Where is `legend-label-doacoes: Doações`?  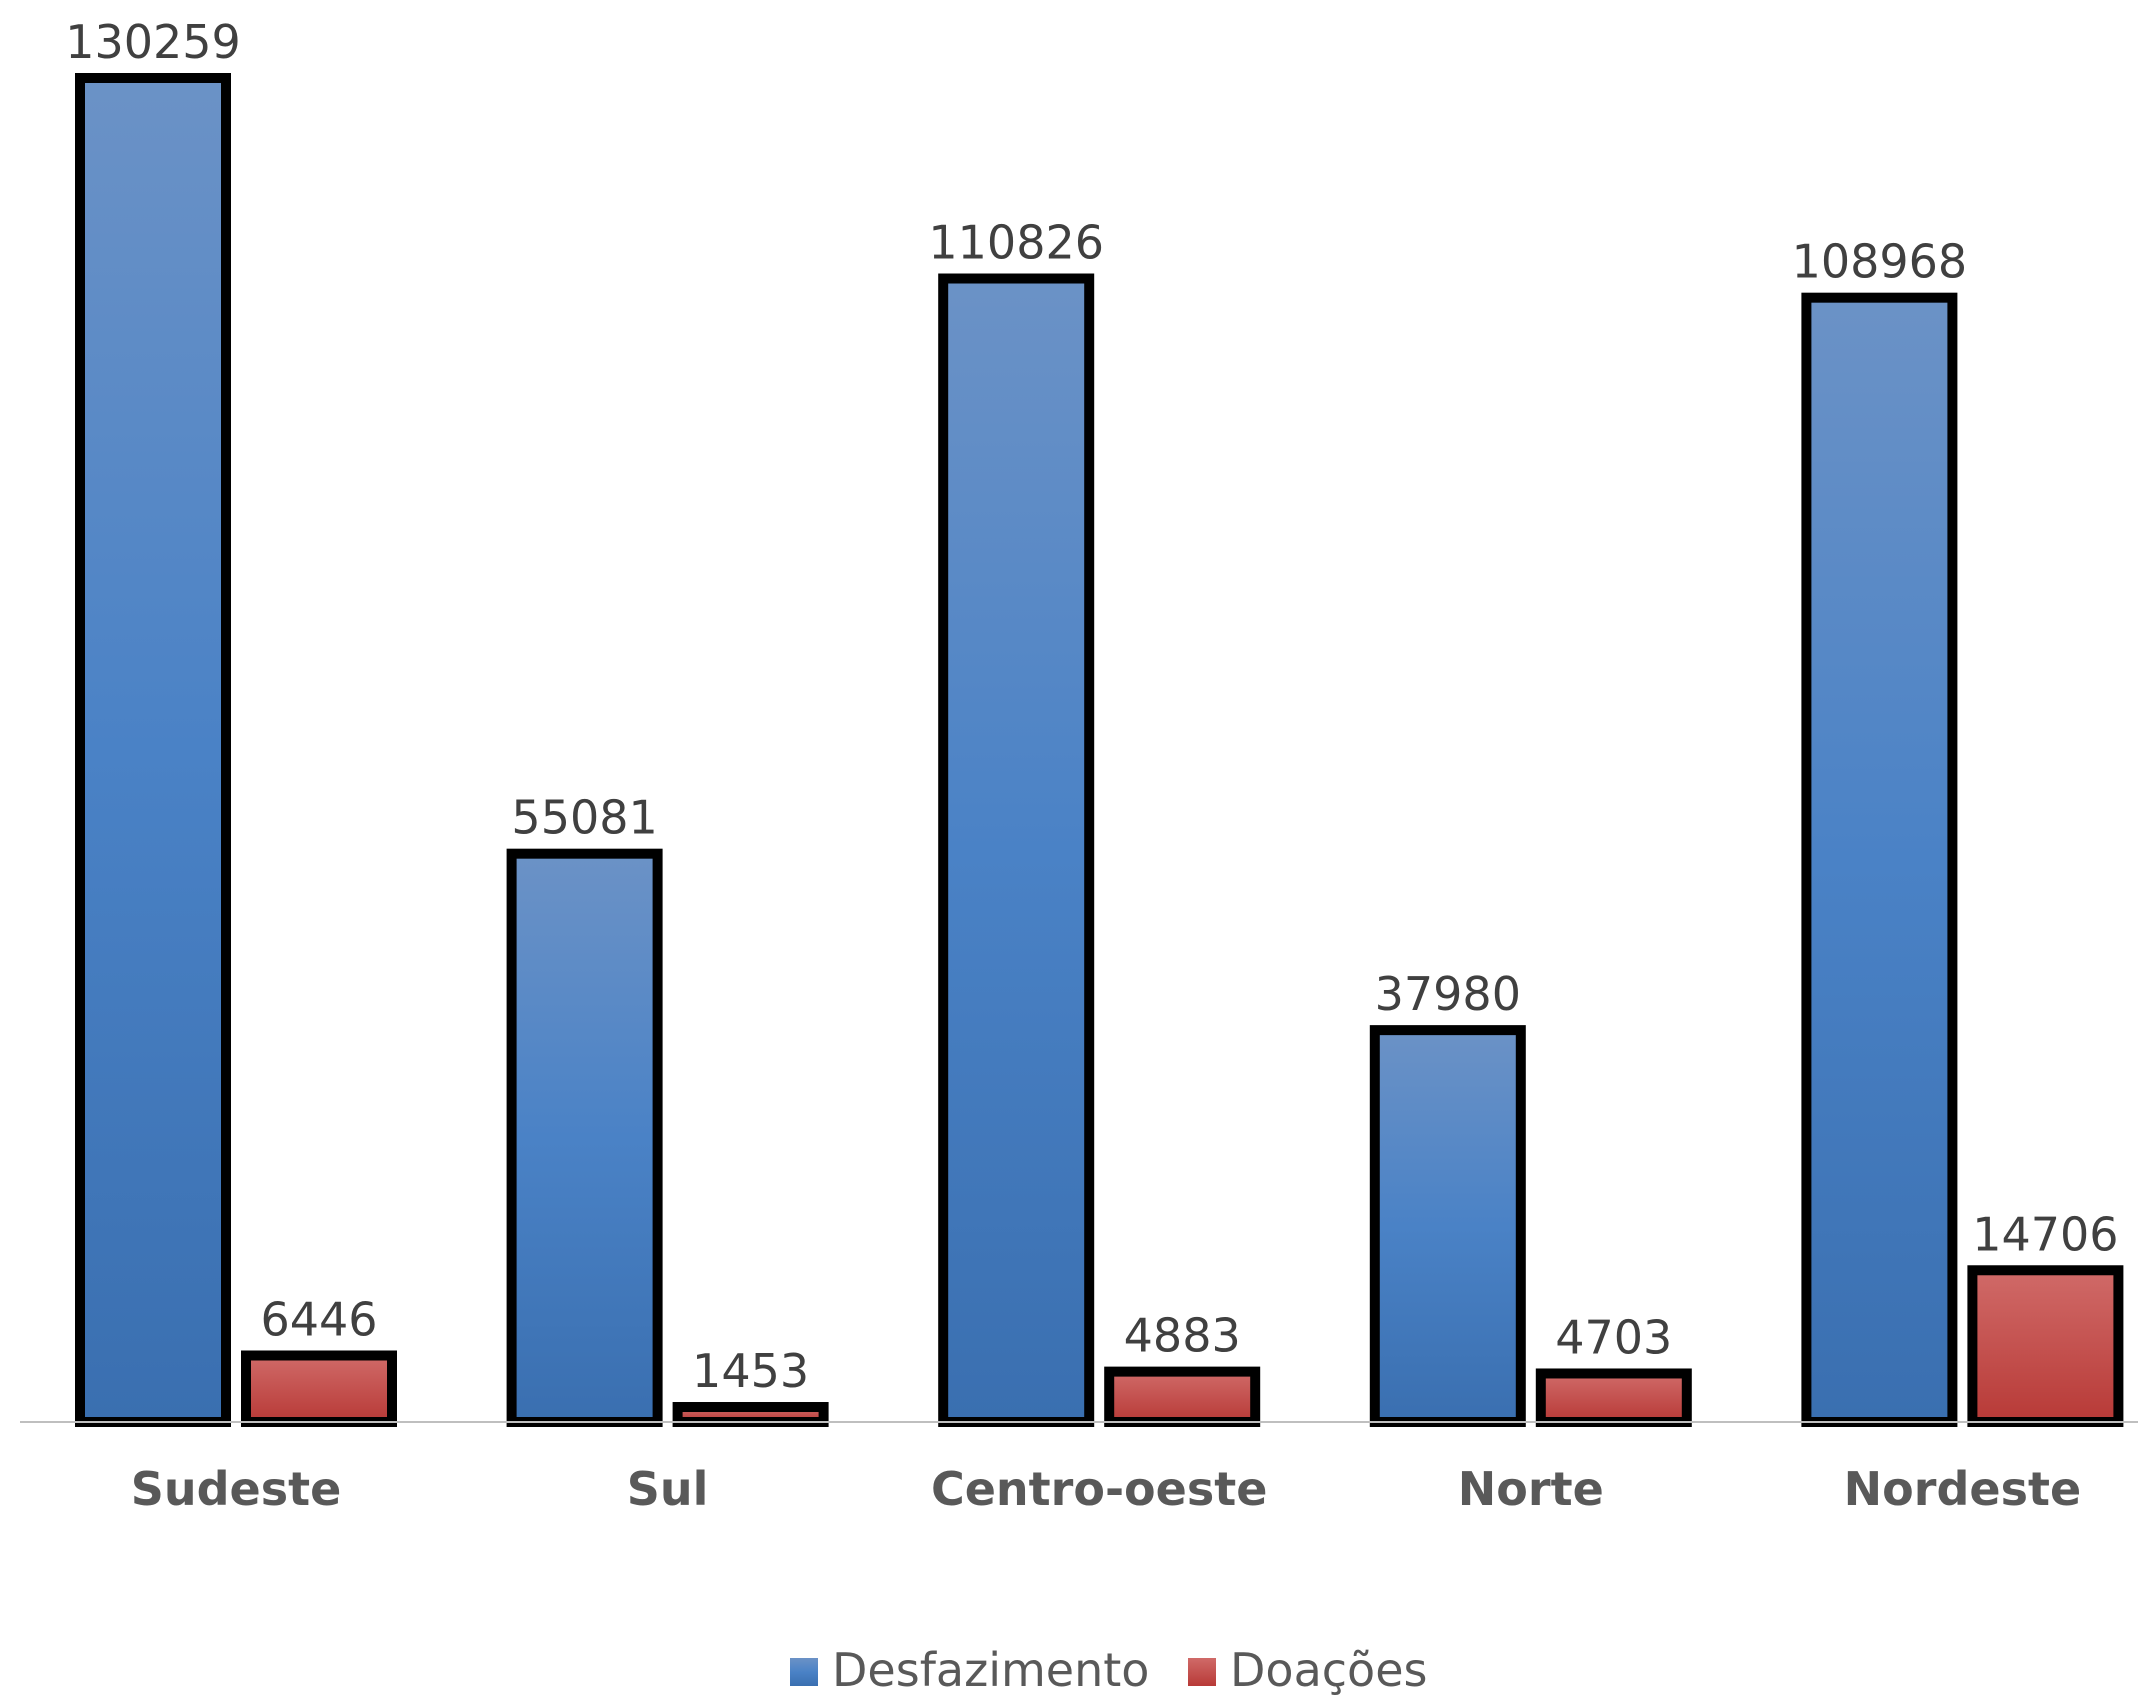 legend-label-doacoes: Doações is located at coordinates (1328, 1670).